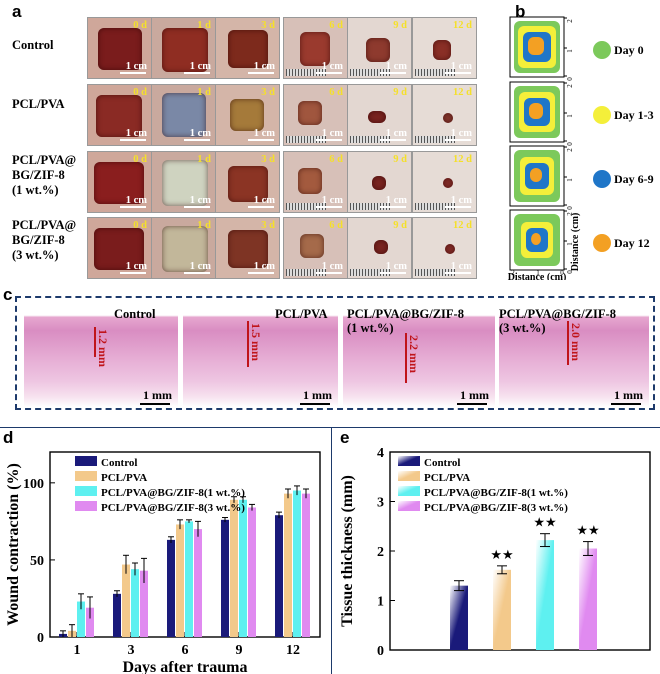  I want to click on legend-entry: Day 1-3, so click(623, 115).